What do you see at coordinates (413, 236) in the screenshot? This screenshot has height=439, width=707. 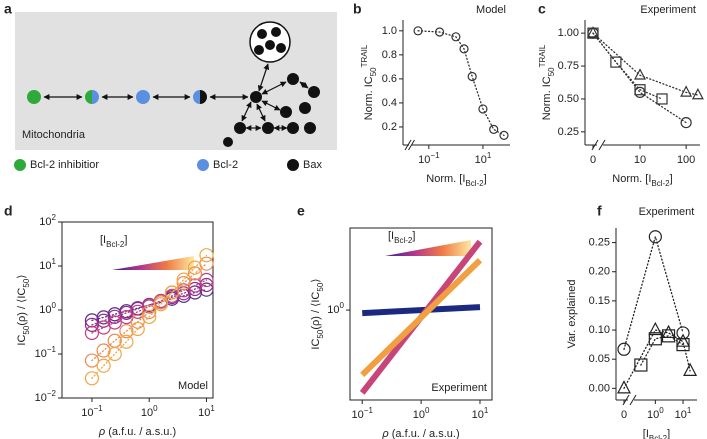 I see `colorbar-label-part: ]` at bounding box center [413, 236].